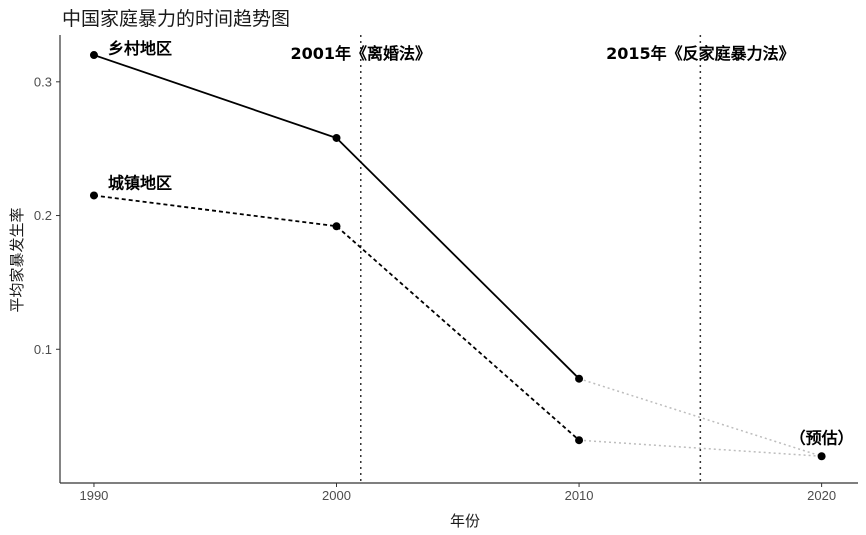  What do you see at coordinates (821, 495) in the screenshot?
I see `x-tick-label: 2020` at bounding box center [821, 495].